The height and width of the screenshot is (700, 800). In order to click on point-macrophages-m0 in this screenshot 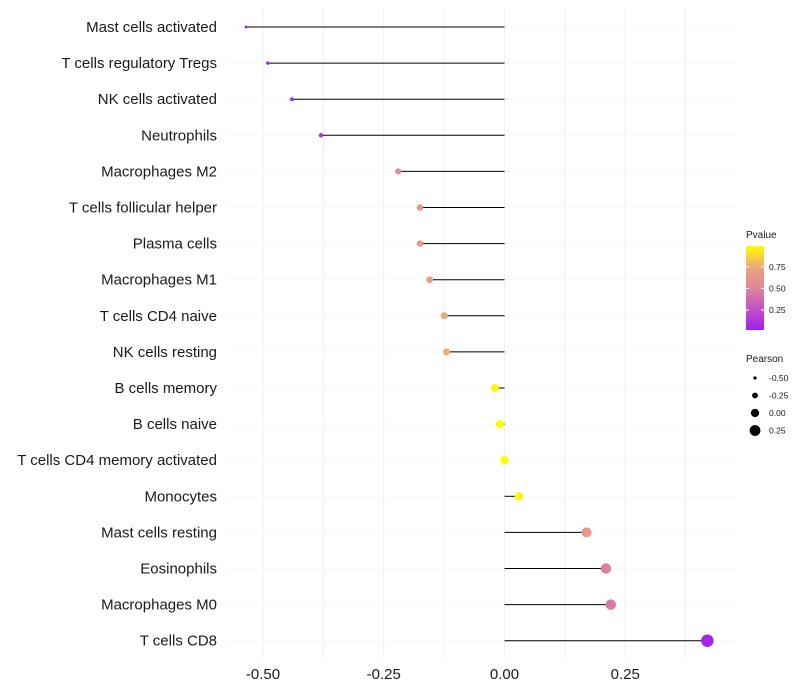, I will do `click(611, 604)`.